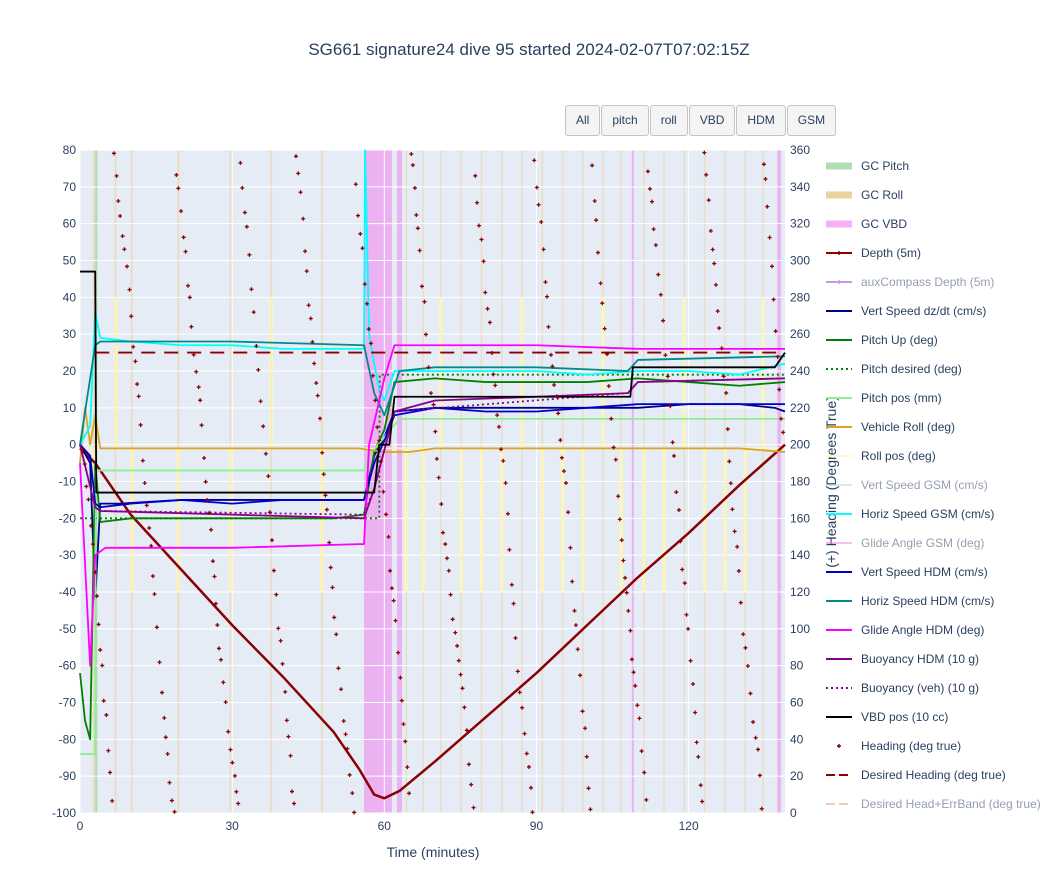 This screenshot has height=894, width=1058. Describe the element at coordinates (761, 120) in the screenshot. I see `hdm-button: HDM` at that location.